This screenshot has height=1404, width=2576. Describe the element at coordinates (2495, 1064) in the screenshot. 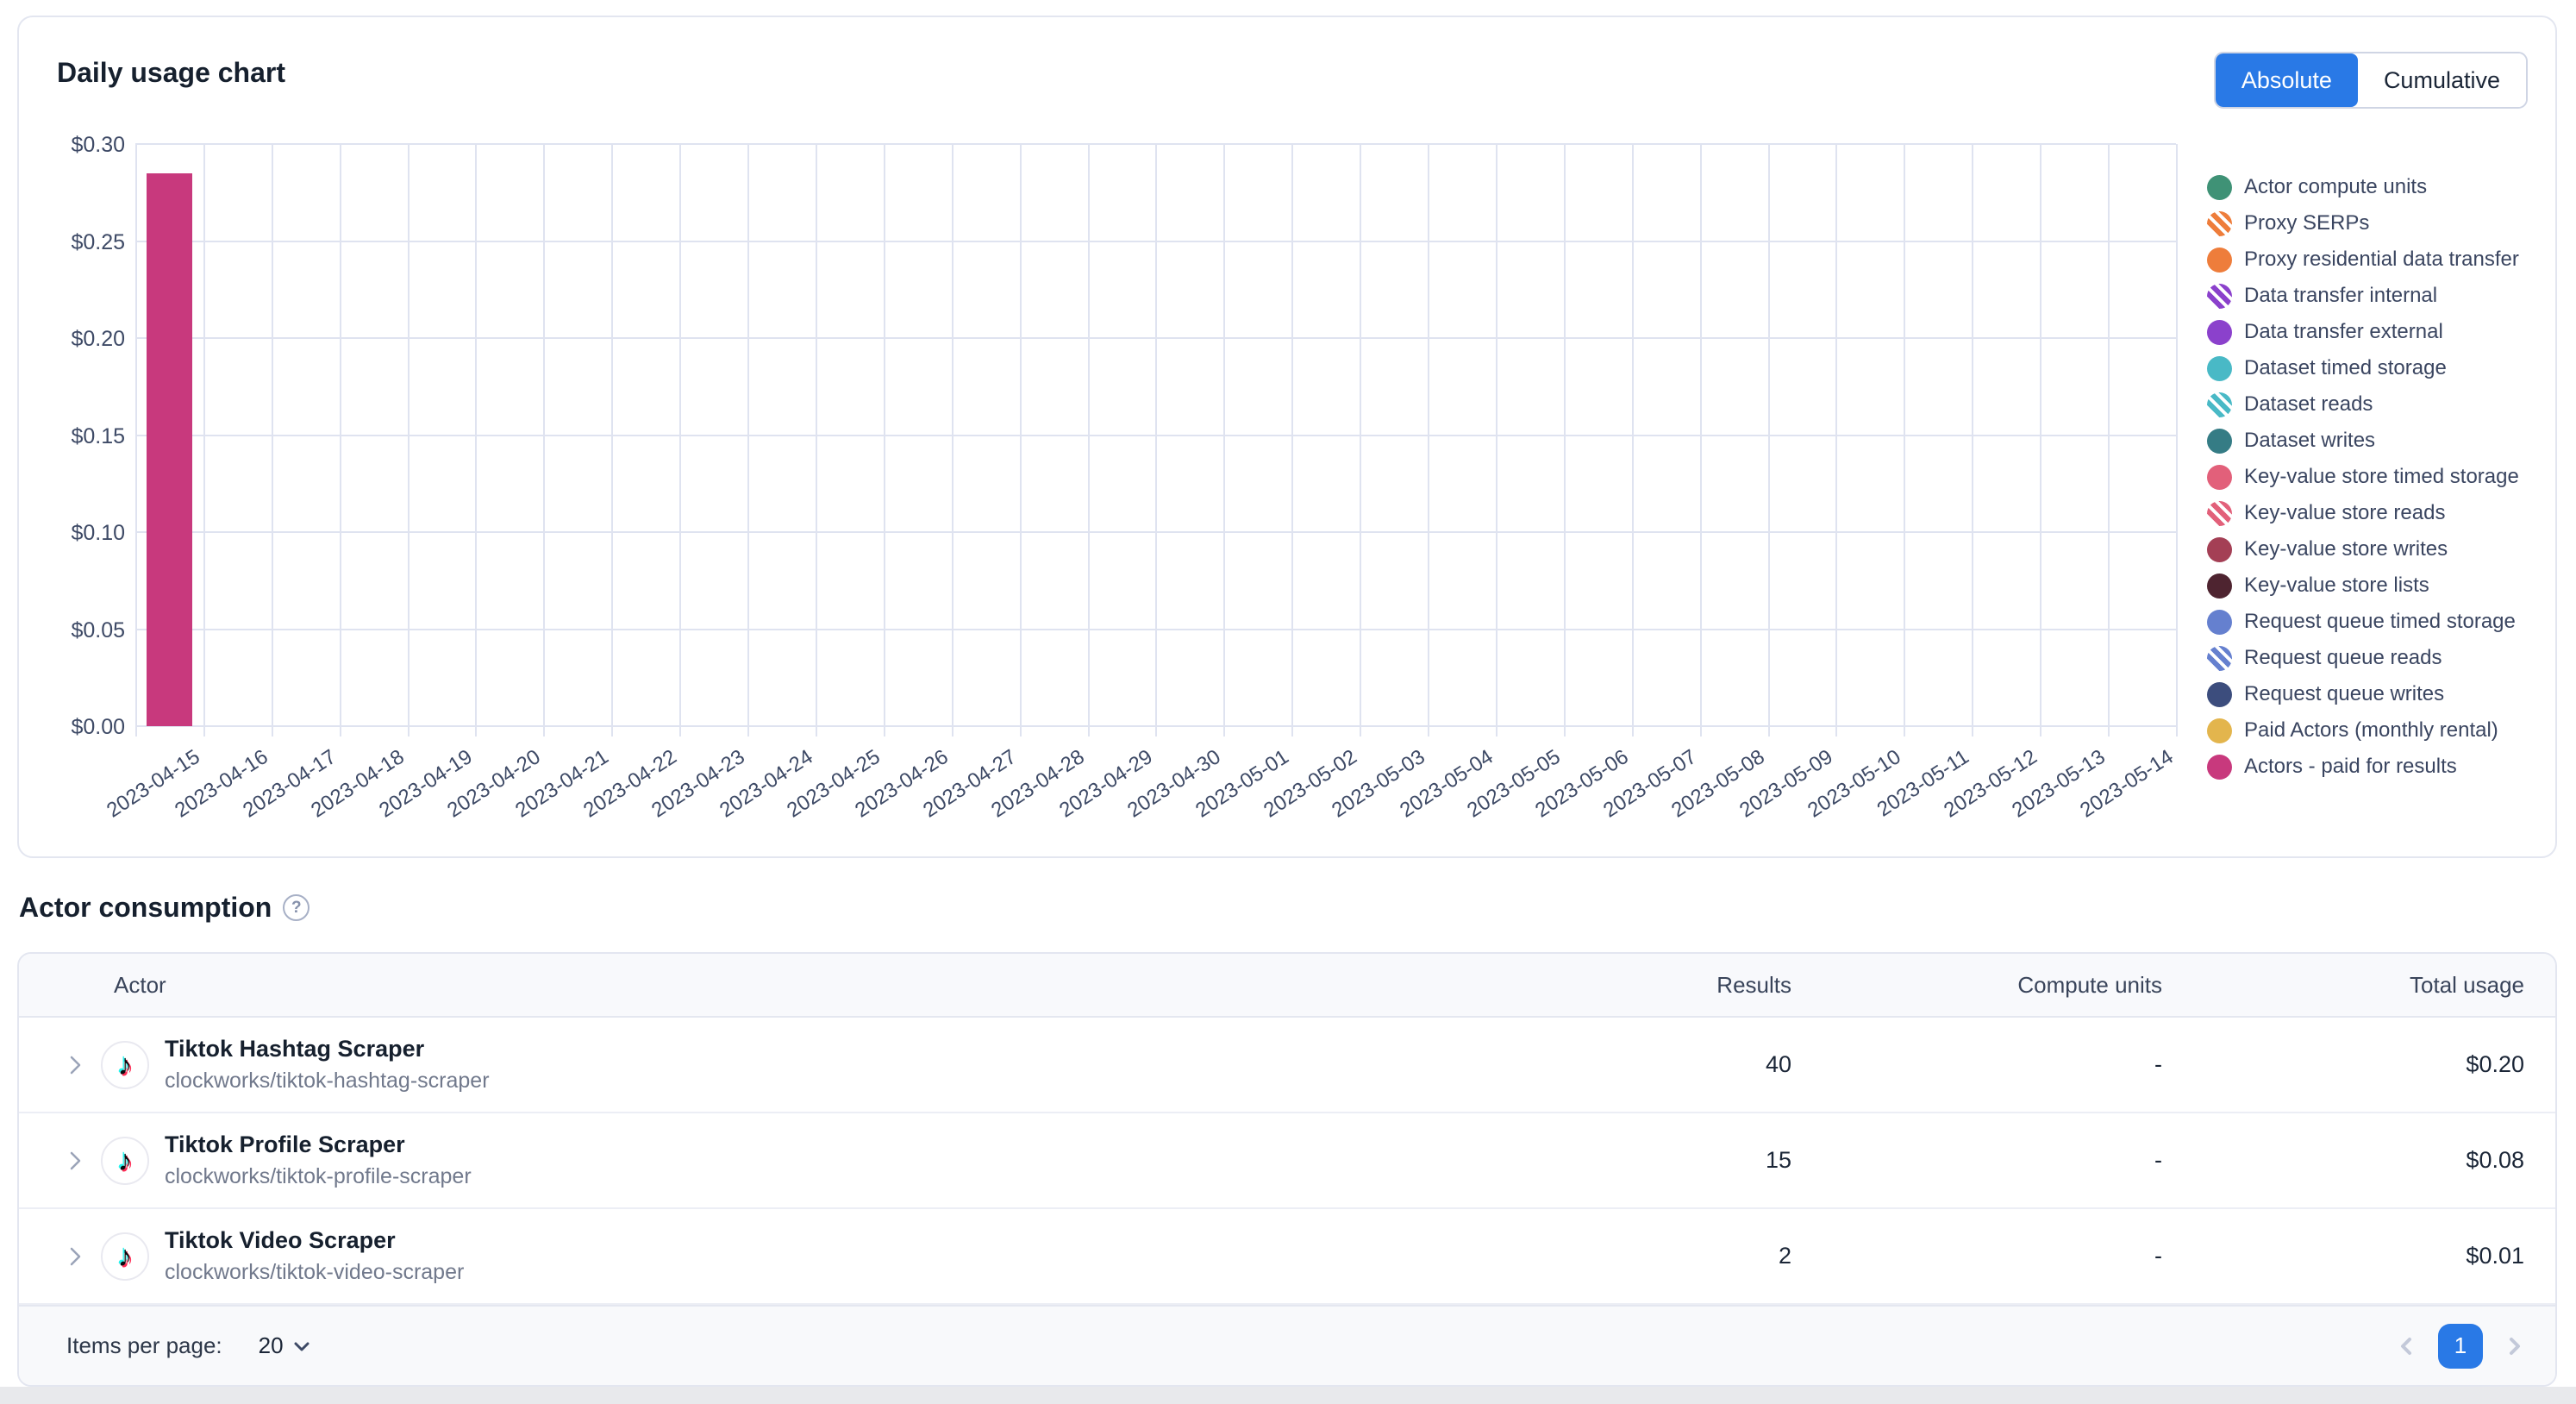

I see `total-usage-value: $0.20` at that location.